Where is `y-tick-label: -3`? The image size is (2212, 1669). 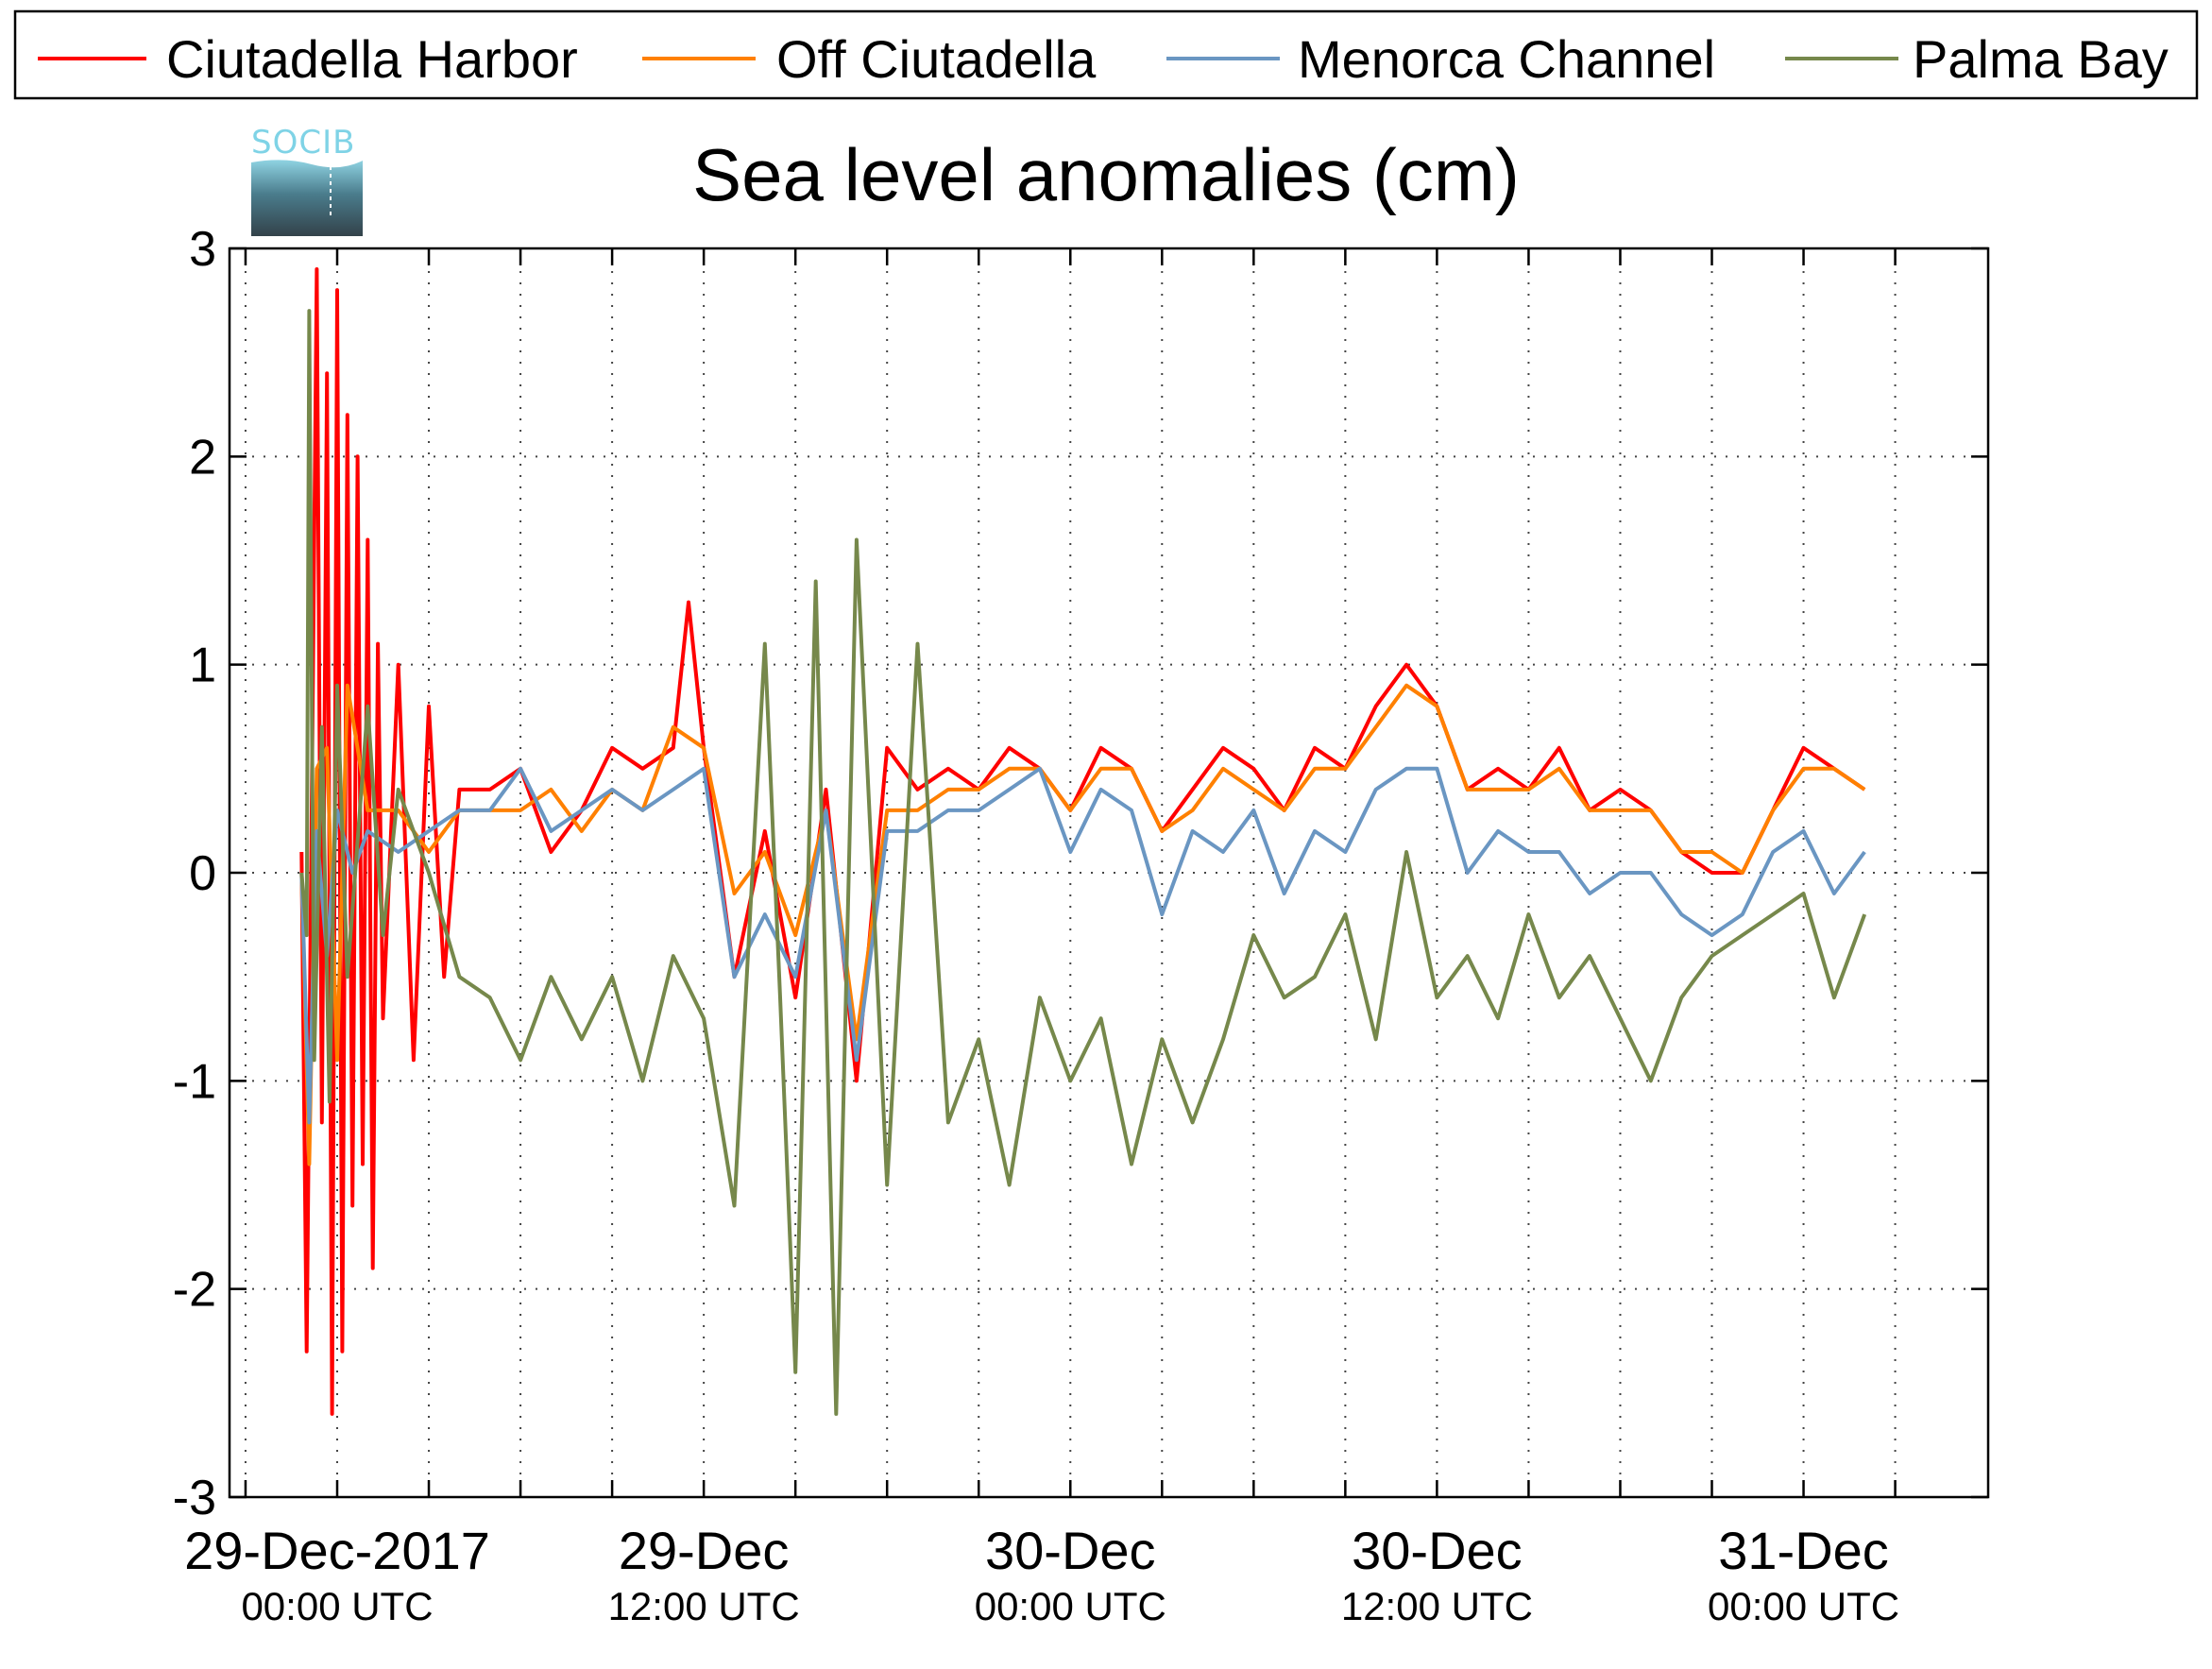
y-tick-label: -3 is located at coordinates (194, 1498).